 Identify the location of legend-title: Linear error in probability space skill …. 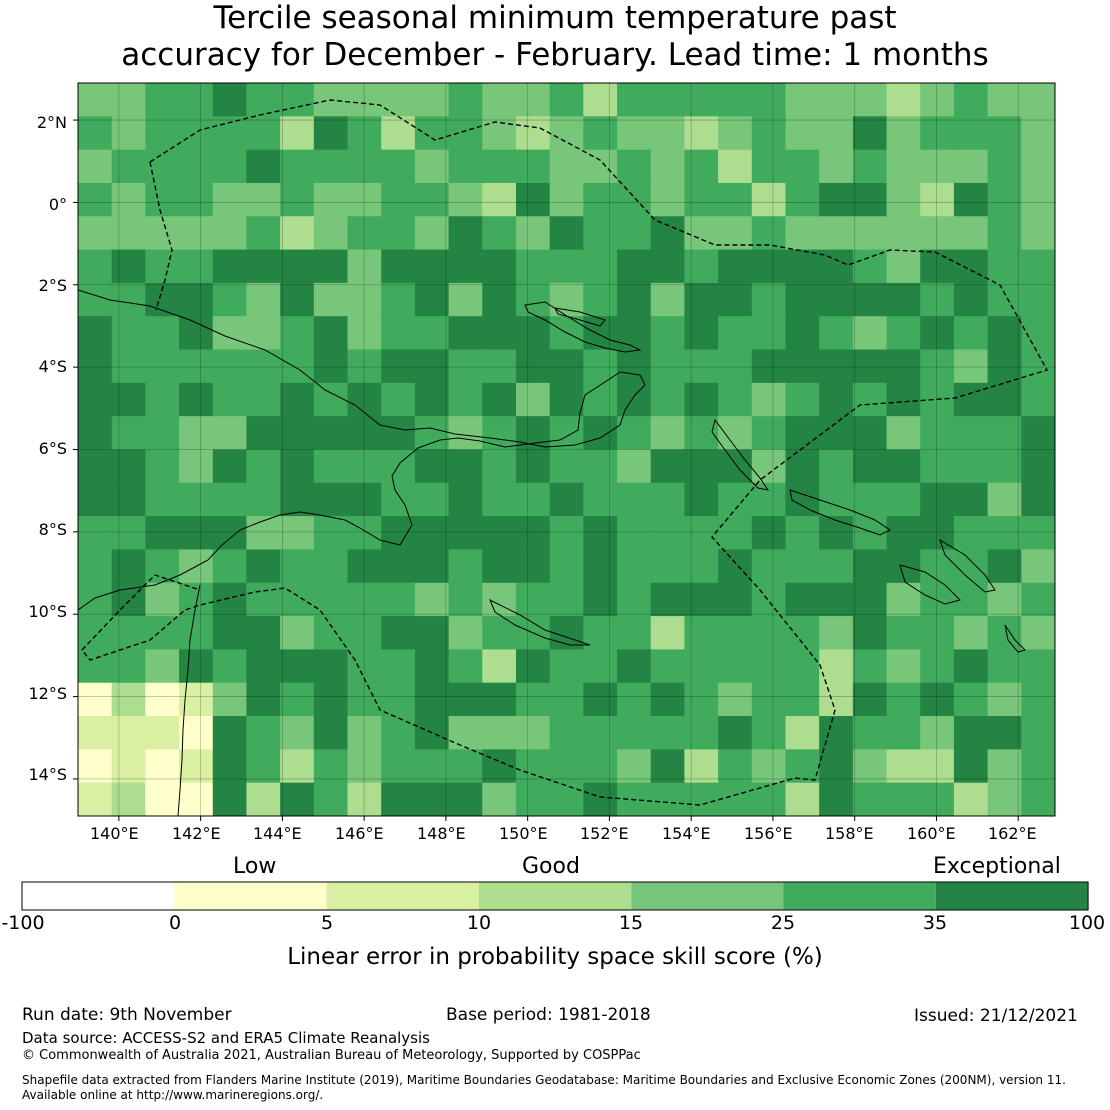
(555, 957).